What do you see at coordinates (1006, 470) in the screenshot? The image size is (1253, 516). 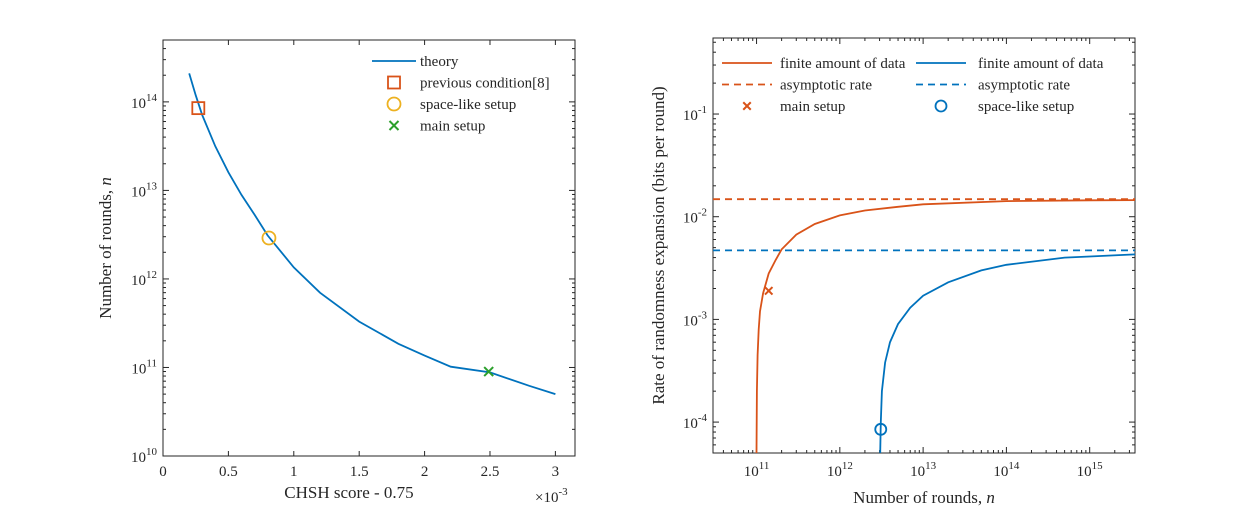 I see `x-tick-label: 1014` at bounding box center [1006, 470].